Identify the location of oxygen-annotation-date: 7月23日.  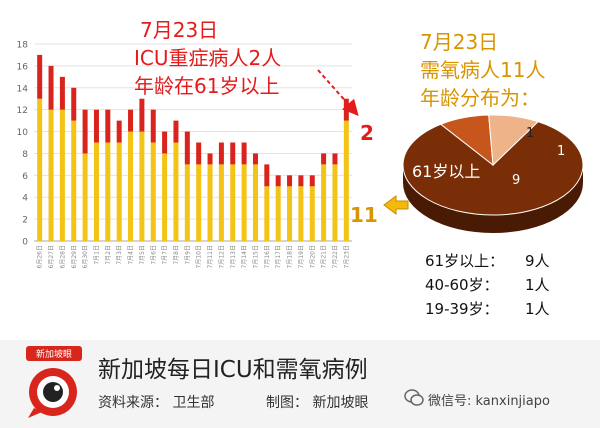
(459, 42).